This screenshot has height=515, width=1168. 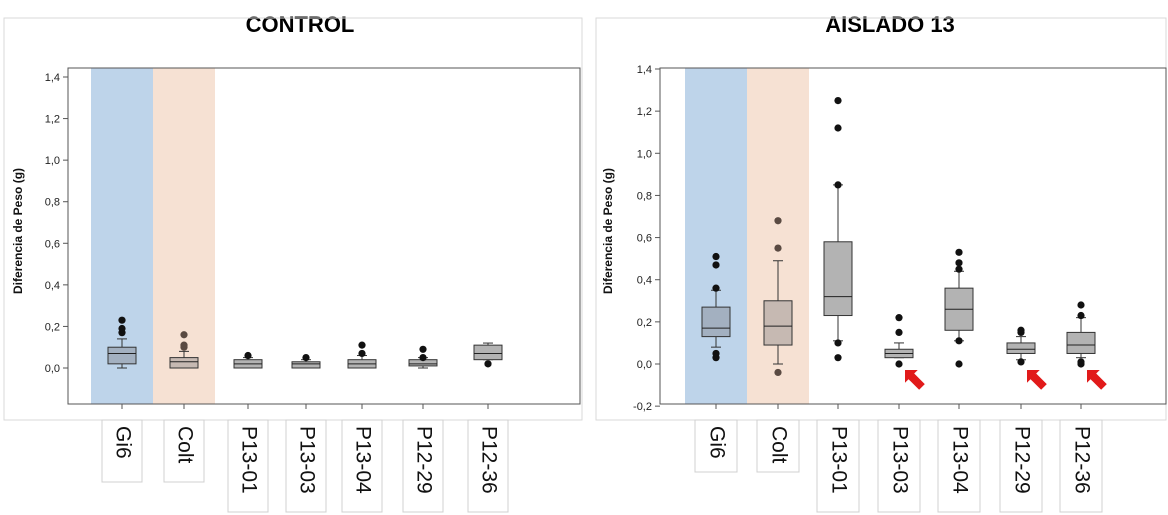 I want to click on highlight-band, so click(x=716, y=236).